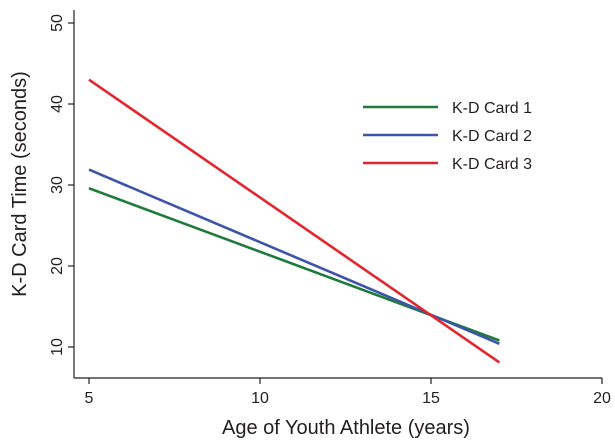 Image resolution: width=615 pixels, height=443 pixels. I want to click on x-tick-label: 5, so click(89, 398).